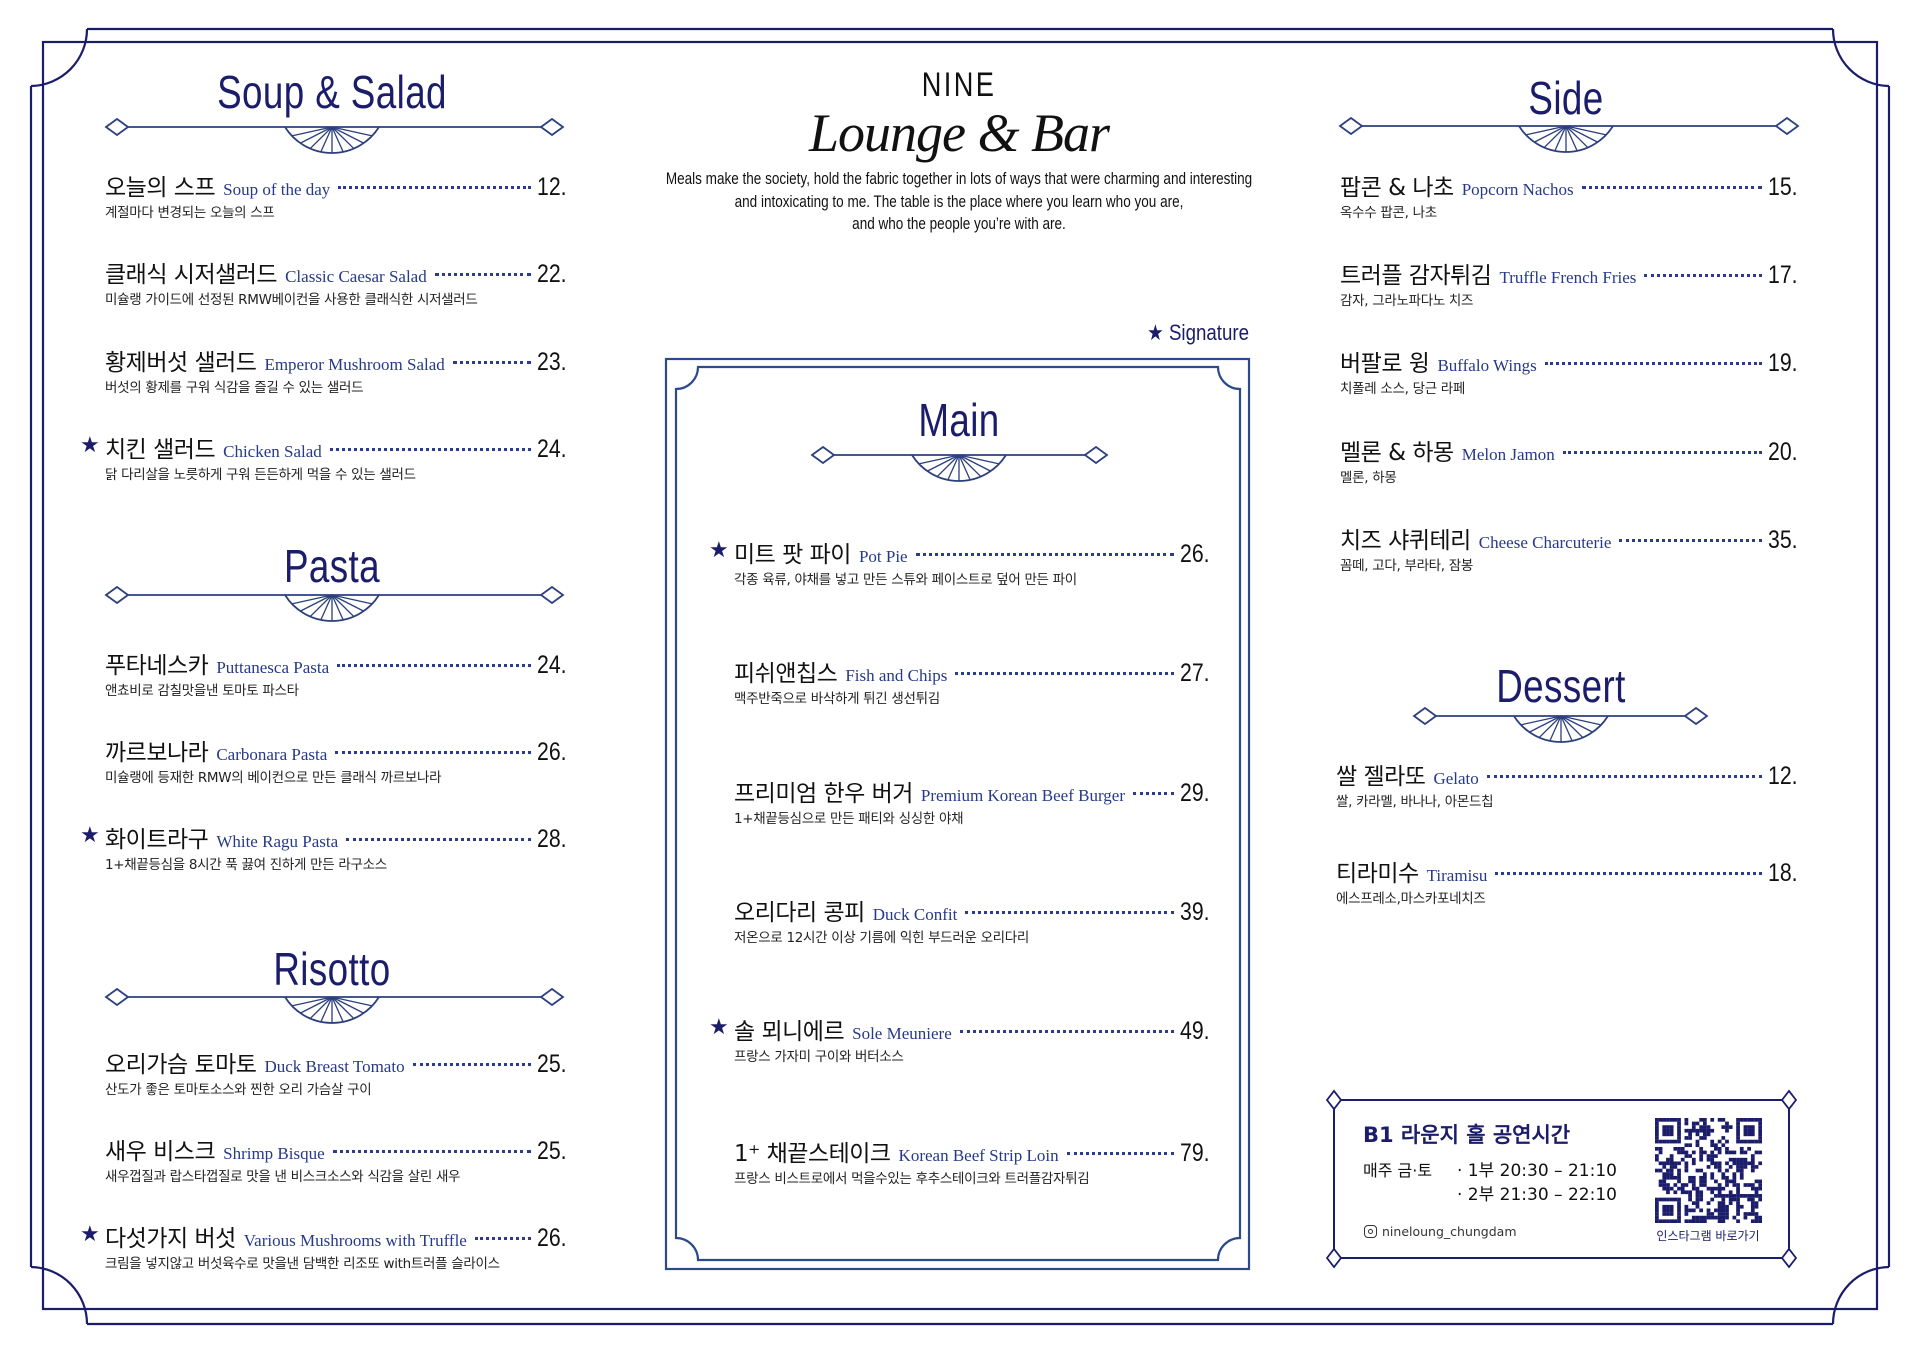 This screenshot has height=1353, width=1920. What do you see at coordinates (1403, 389) in the screenshot?
I see `item-description: 치폴레 소스, 당근 라페` at bounding box center [1403, 389].